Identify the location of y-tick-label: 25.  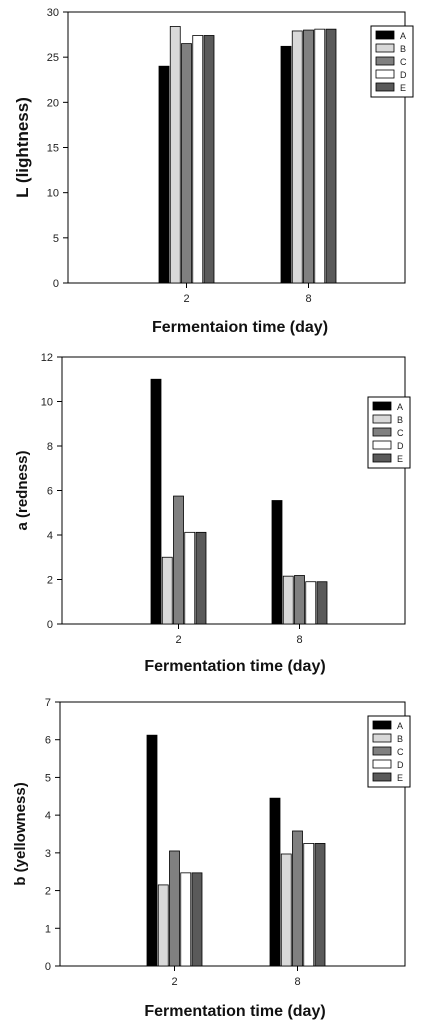
(53, 58).